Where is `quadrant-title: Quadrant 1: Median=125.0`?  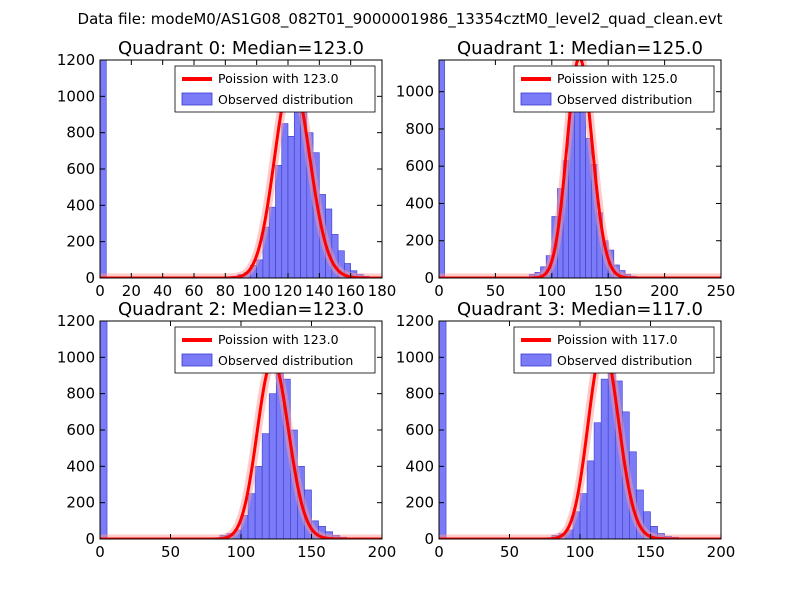
quadrant-title: Quadrant 1: Median=125.0 is located at coordinates (580, 48).